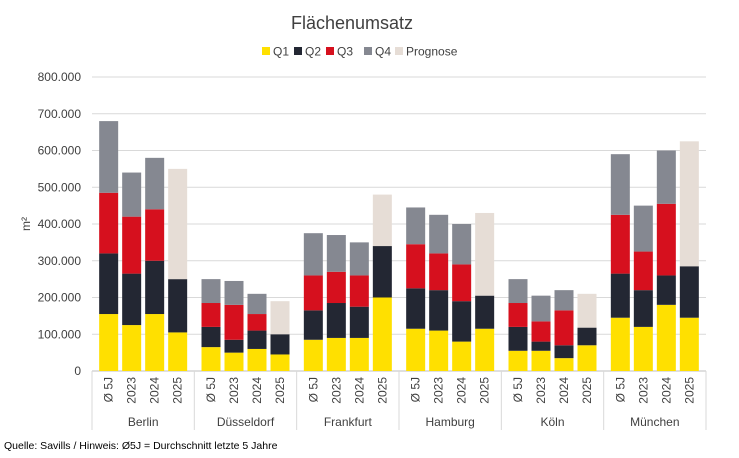 This screenshot has width=739, height=458. Describe the element at coordinates (552, 422) in the screenshot. I see `city-label: Köln` at that location.